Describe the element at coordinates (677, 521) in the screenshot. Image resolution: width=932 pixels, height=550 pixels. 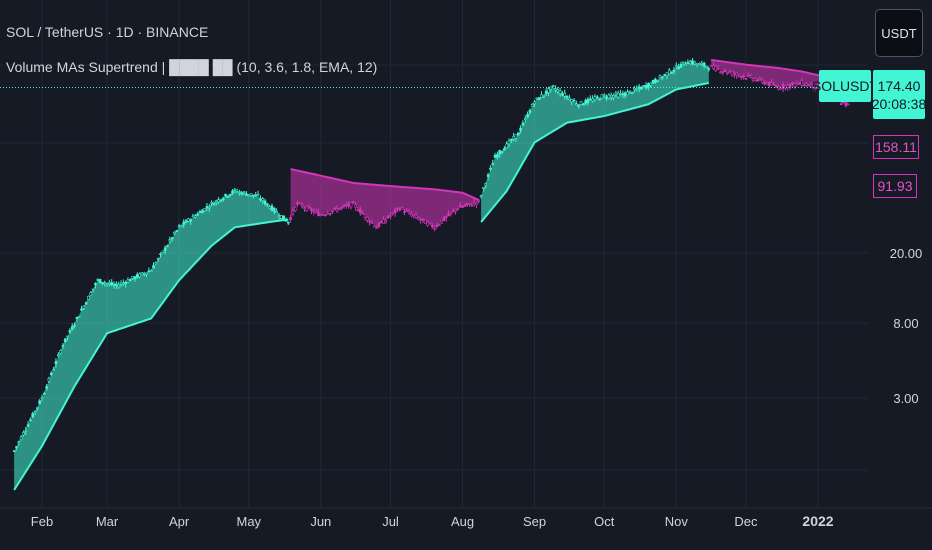
I see `x-tick-label: Nov` at that location.